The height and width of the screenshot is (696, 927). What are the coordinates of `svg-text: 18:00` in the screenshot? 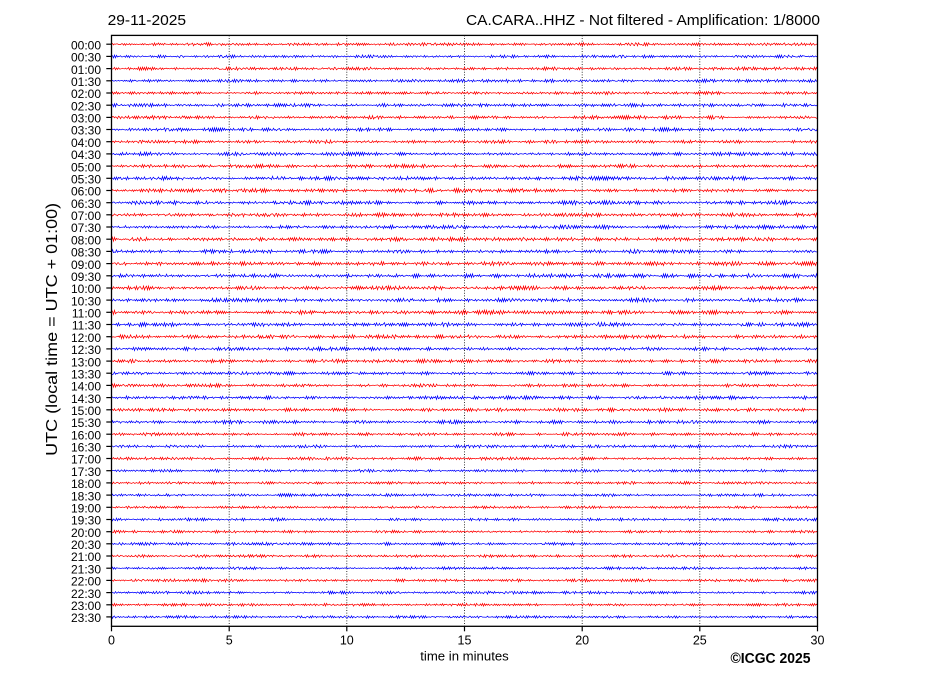 It's located at (86, 484).